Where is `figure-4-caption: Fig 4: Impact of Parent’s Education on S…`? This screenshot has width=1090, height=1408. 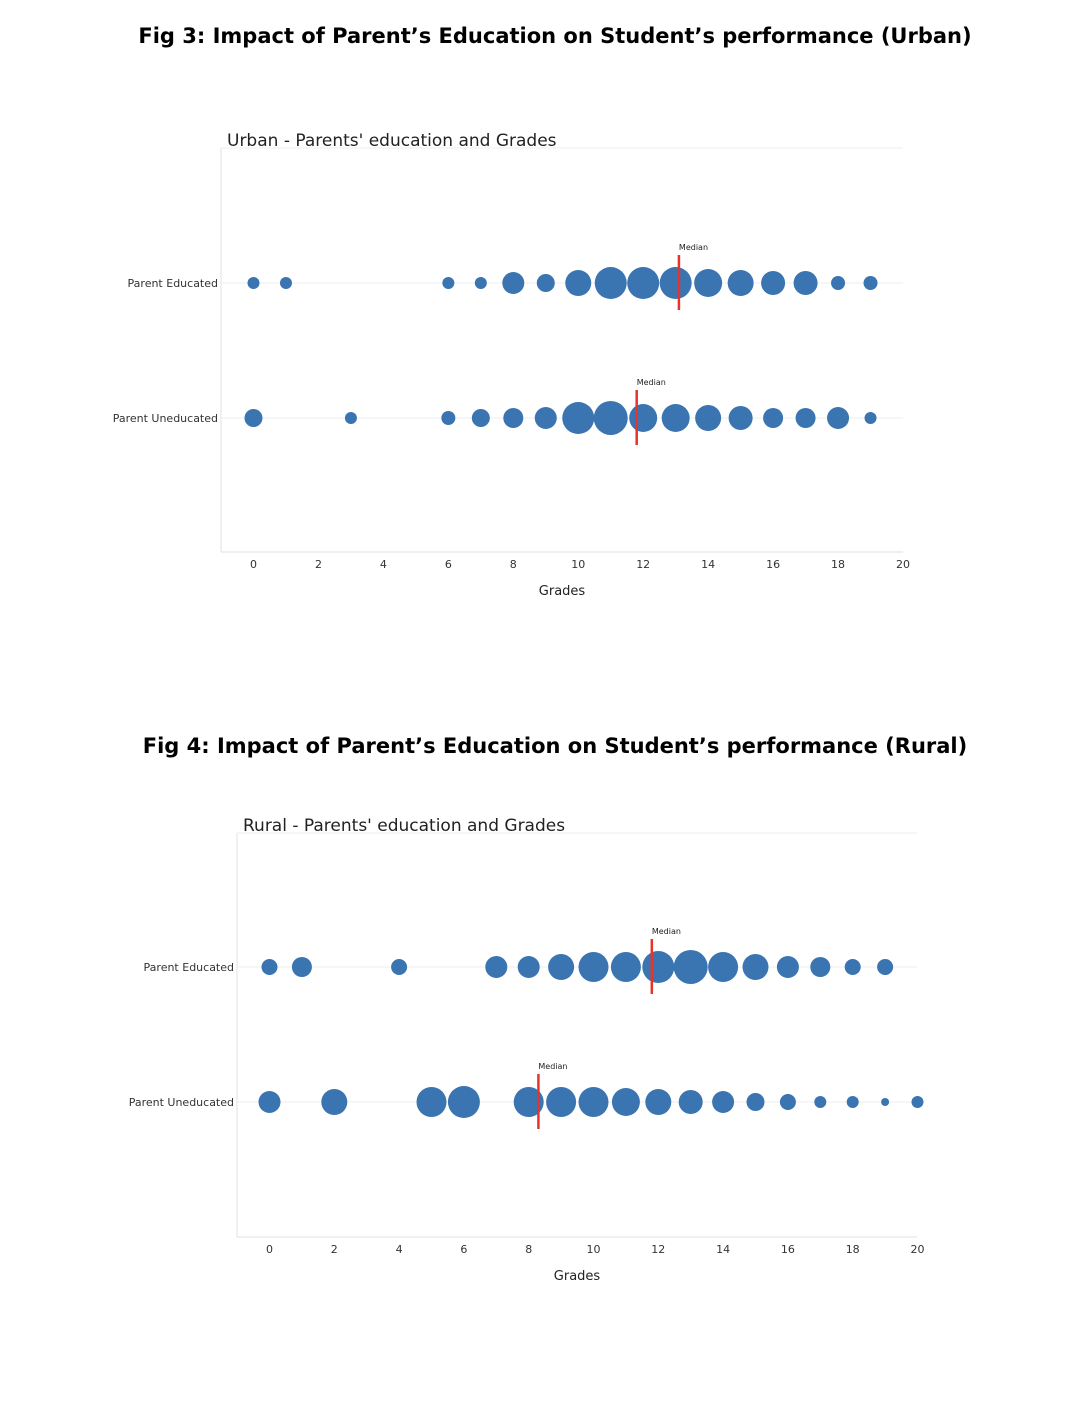
figure-4-caption: Fig 4: Impact of Parent’s Education on S… is located at coordinates (555, 746).